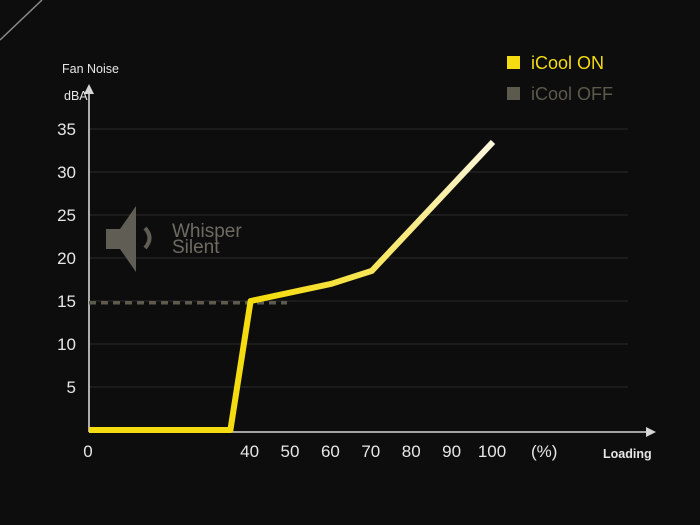  I want to click on y-tick-label: 10, so click(66, 344).